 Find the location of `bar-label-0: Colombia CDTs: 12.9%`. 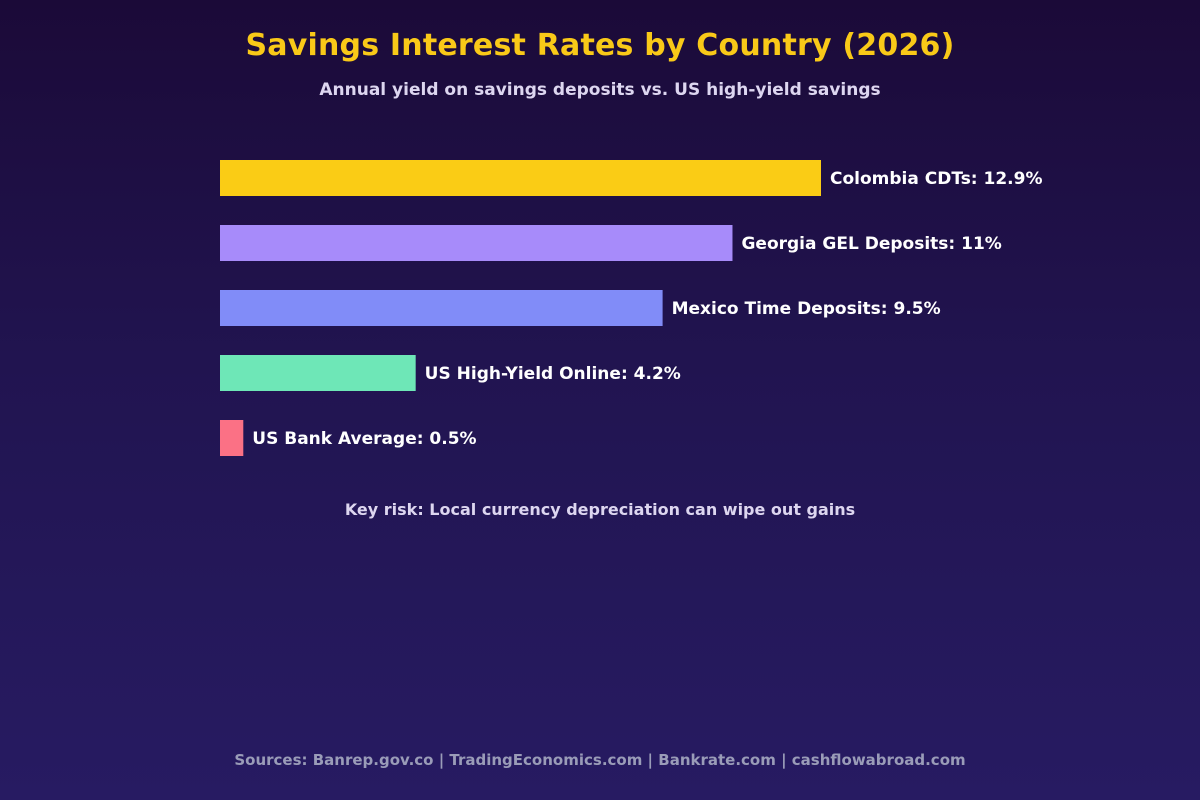

bar-label-0: Colombia CDTs: 12.9% is located at coordinates (936, 179).